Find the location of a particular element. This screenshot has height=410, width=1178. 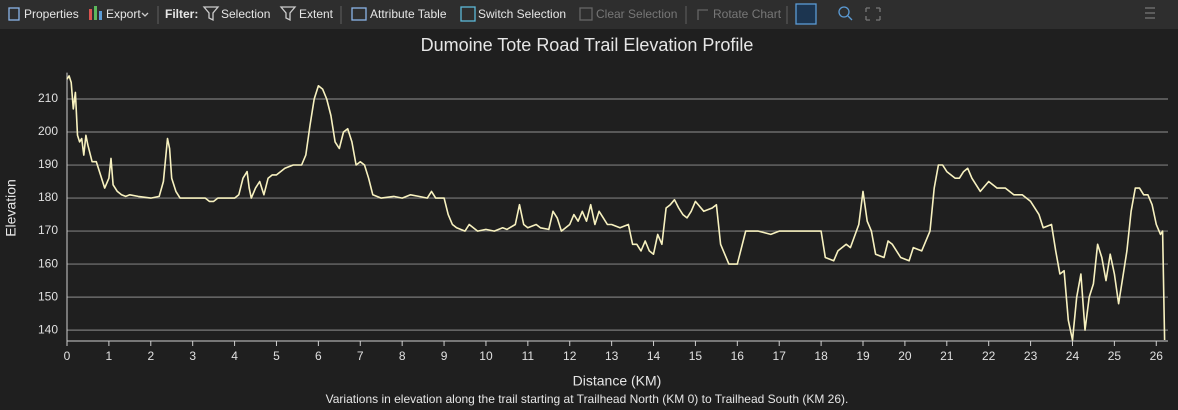

x-tick-label: 16 is located at coordinates (738, 356).